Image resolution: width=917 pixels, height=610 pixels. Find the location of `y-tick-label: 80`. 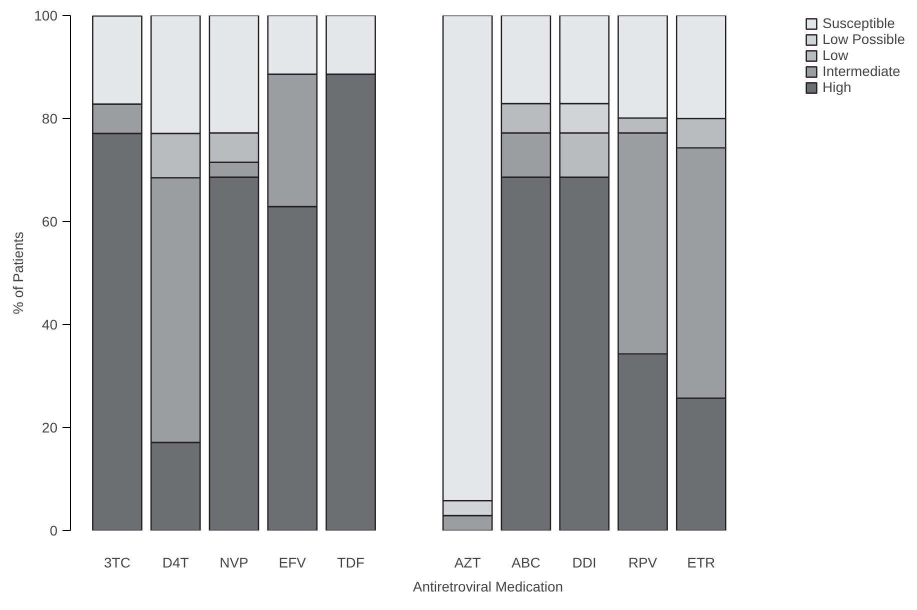

y-tick-label: 80 is located at coordinates (50, 118).